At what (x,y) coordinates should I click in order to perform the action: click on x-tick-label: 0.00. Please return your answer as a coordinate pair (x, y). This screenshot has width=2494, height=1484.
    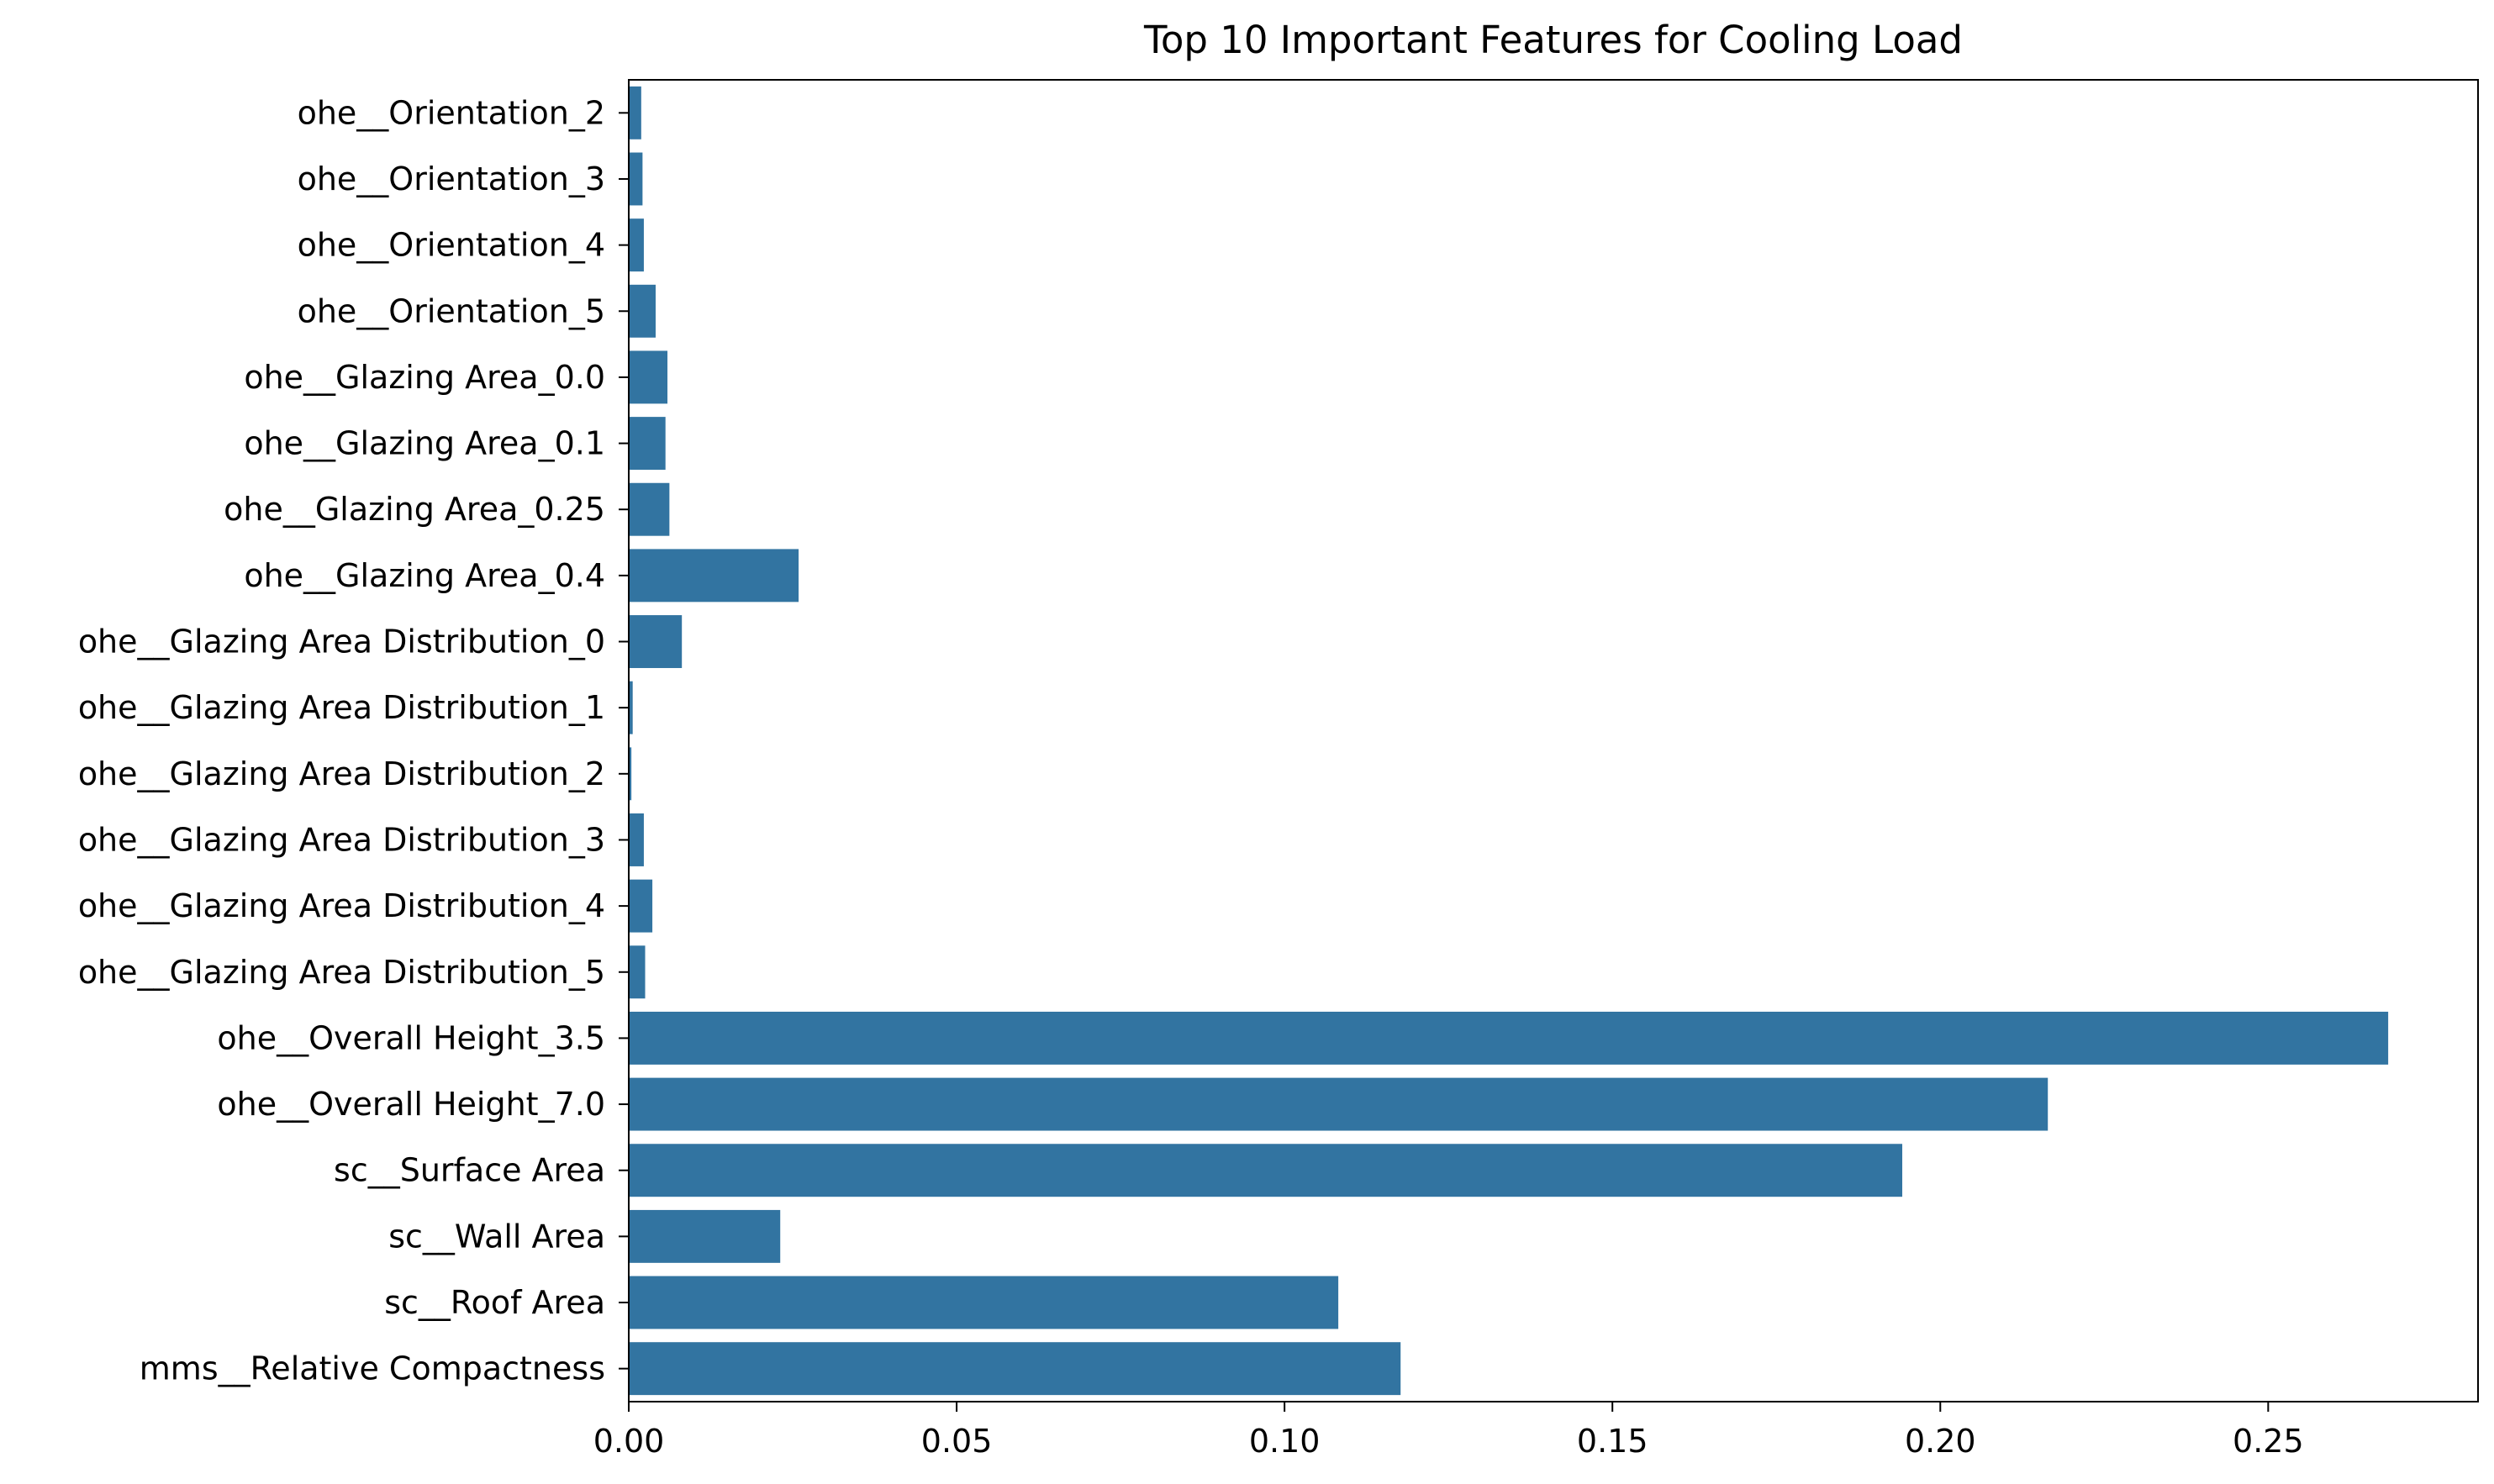
    Looking at the image, I should click on (629, 1442).